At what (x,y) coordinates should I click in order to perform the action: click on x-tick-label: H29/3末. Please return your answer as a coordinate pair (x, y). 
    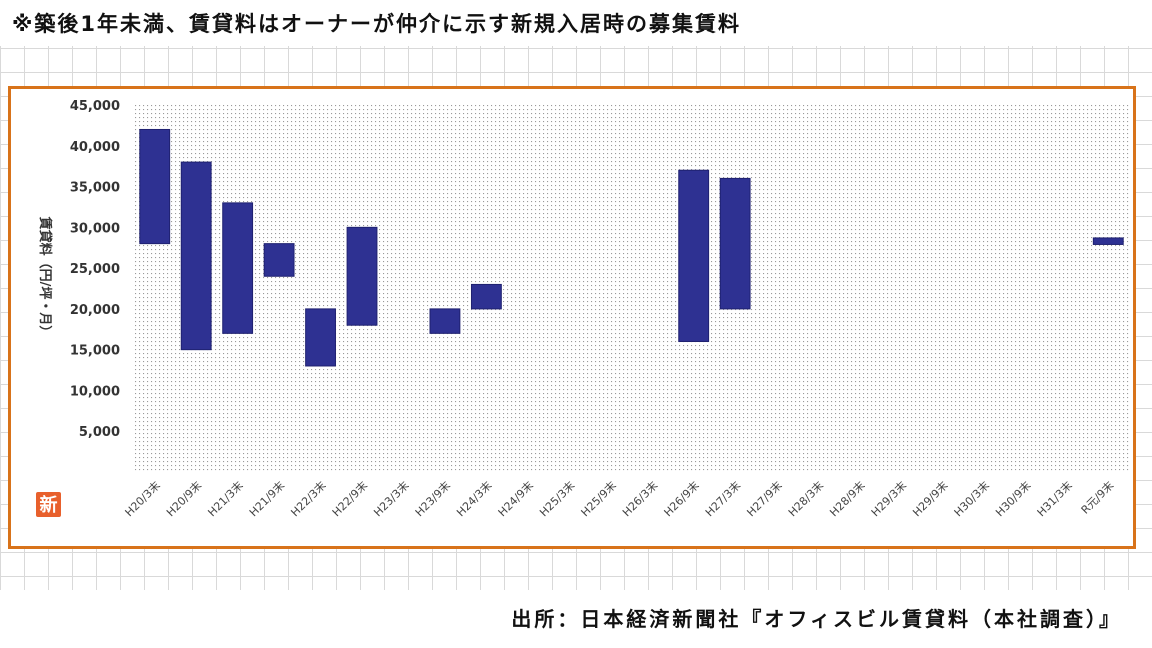
    Looking at the image, I should click on (888, 498).